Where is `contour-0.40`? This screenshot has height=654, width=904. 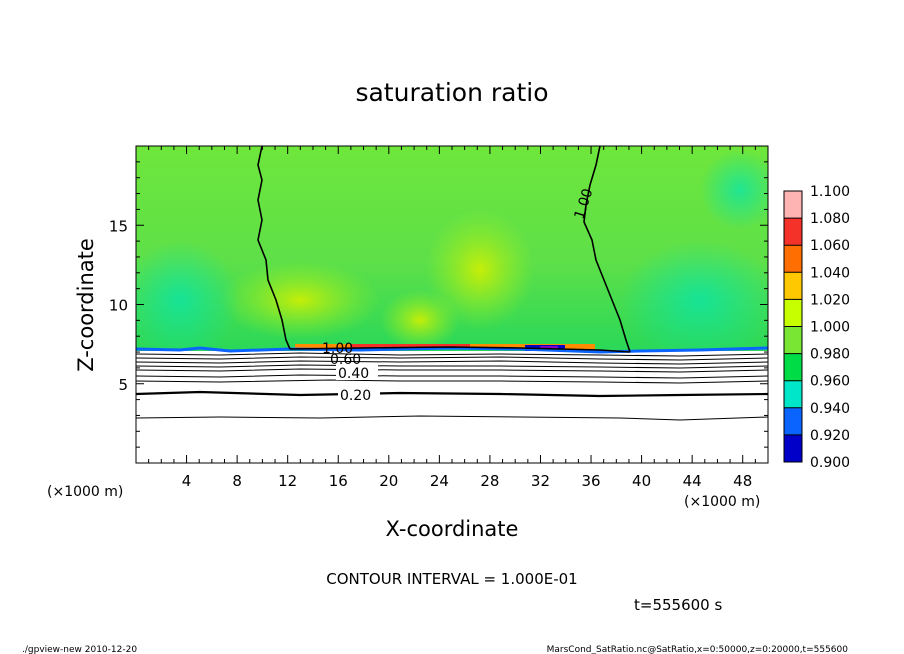 contour-0.40 is located at coordinates (452, 381).